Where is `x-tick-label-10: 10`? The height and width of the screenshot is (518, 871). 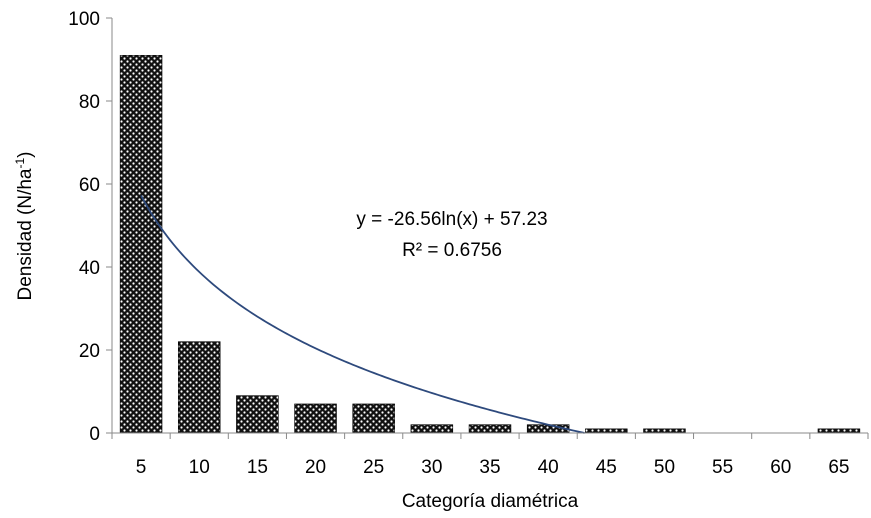
x-tick-label-10: 10 is located at coordinates (199, 467).